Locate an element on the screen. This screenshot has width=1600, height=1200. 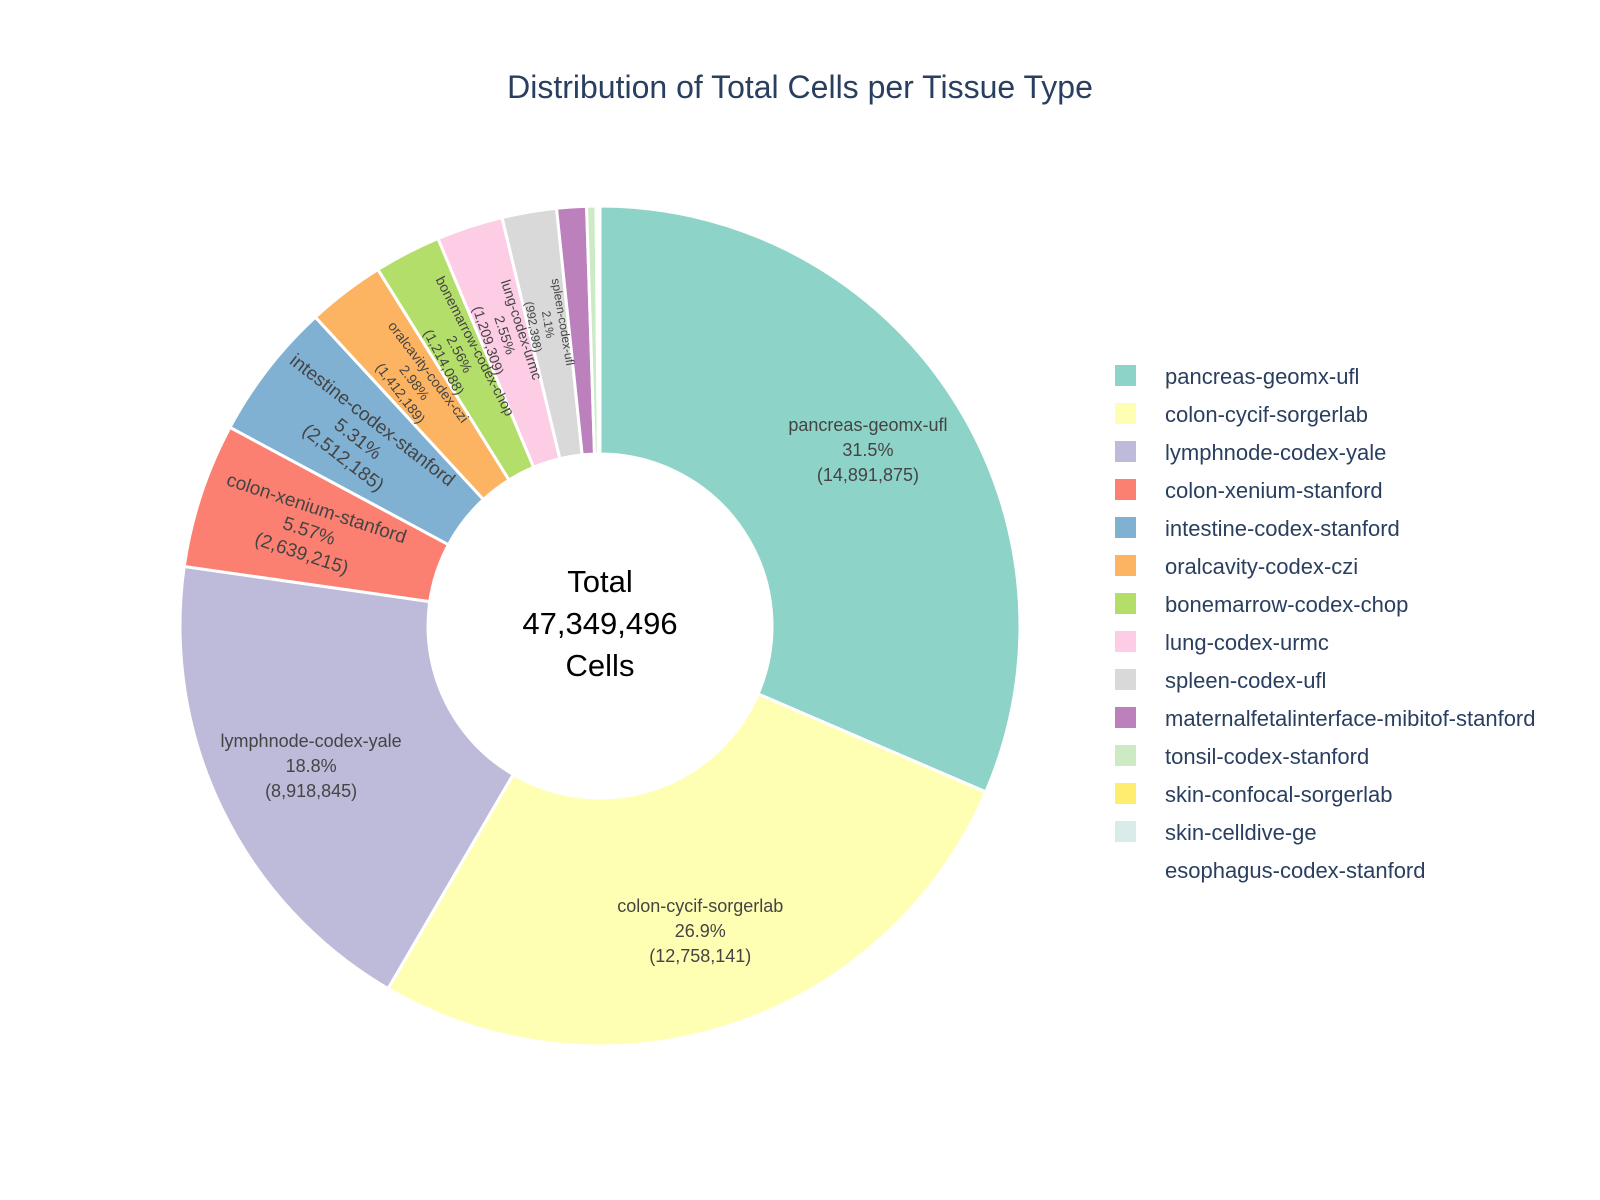
slice-label-value: (8,918,845) is located at coordinates (311, 791).